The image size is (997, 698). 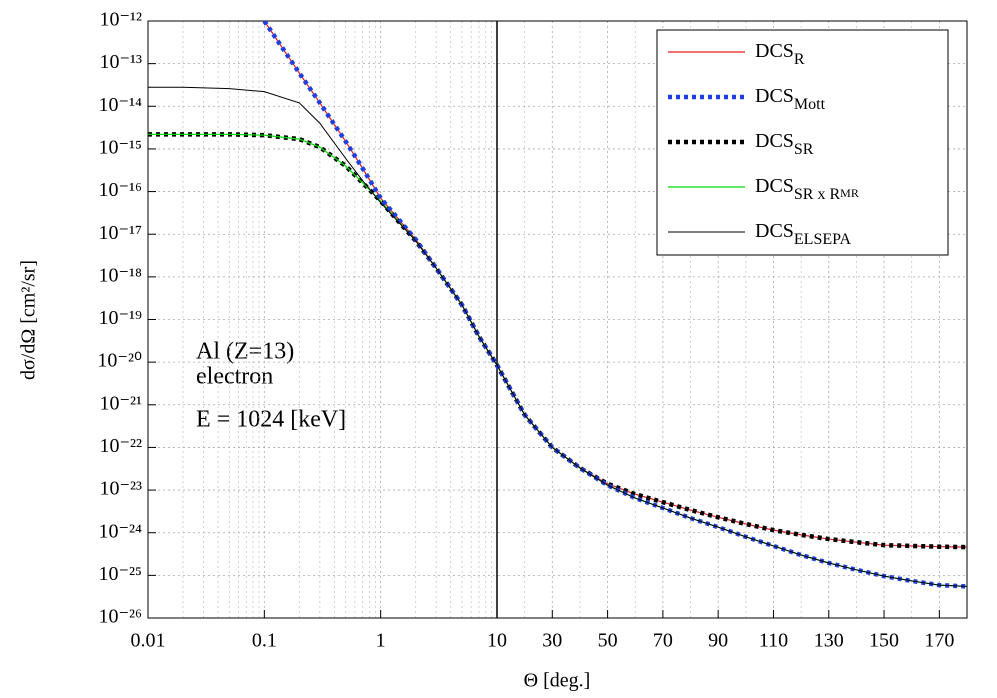 I want to click on x-tick-label: 130, so click(x=829, y=641).